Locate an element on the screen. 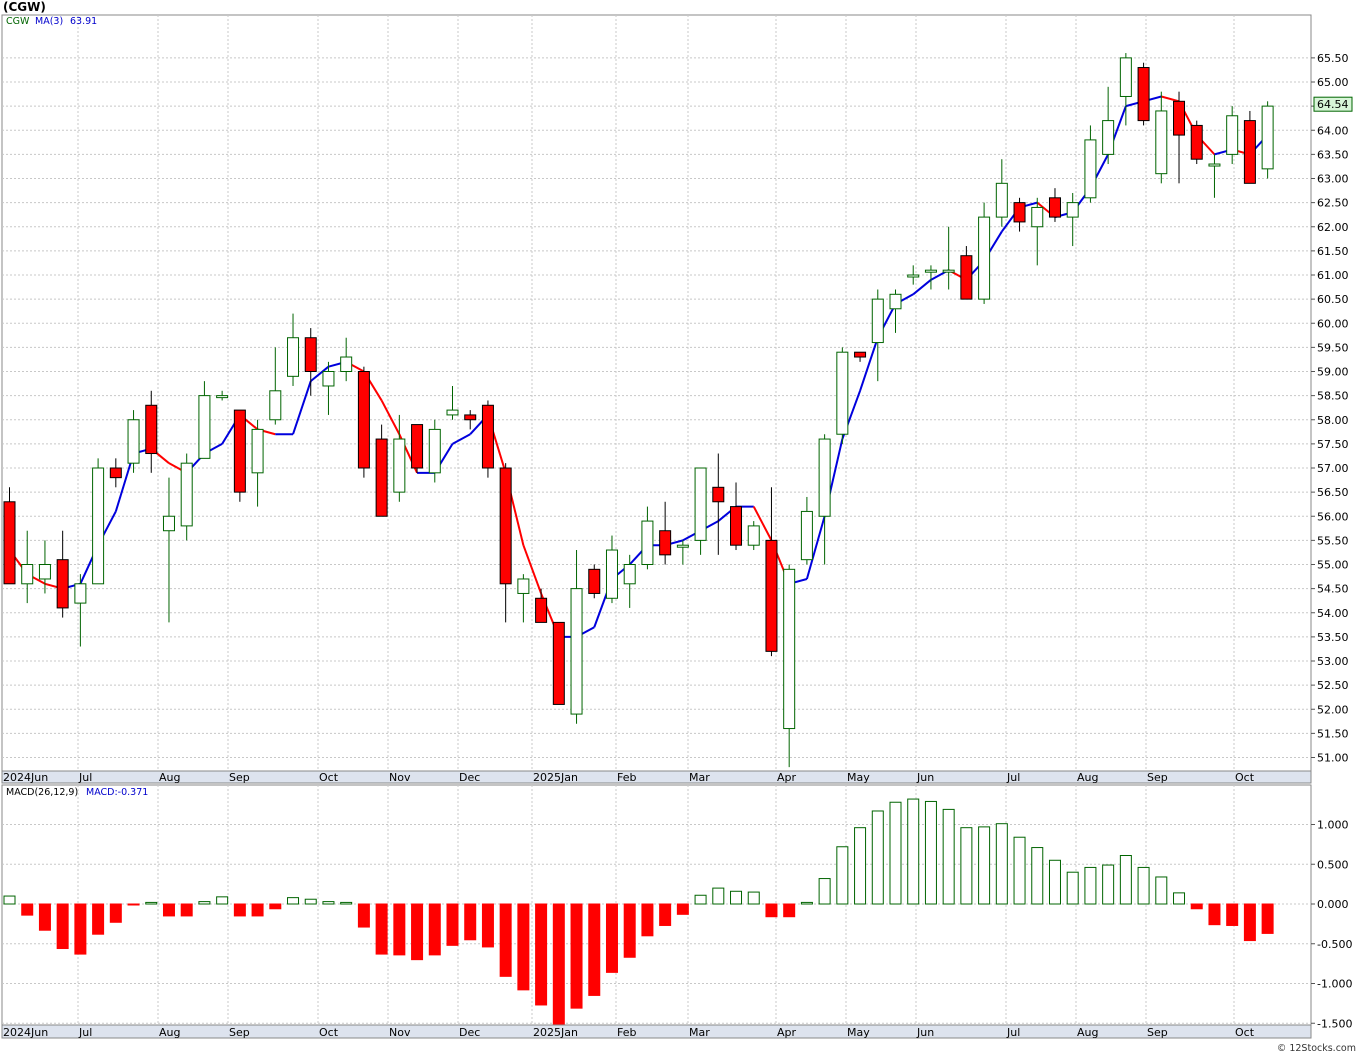 The height and width of the screenshot is (1056, 1360). macd-legend-value: MACD:-0.371 is located at coordinates (117, 792).